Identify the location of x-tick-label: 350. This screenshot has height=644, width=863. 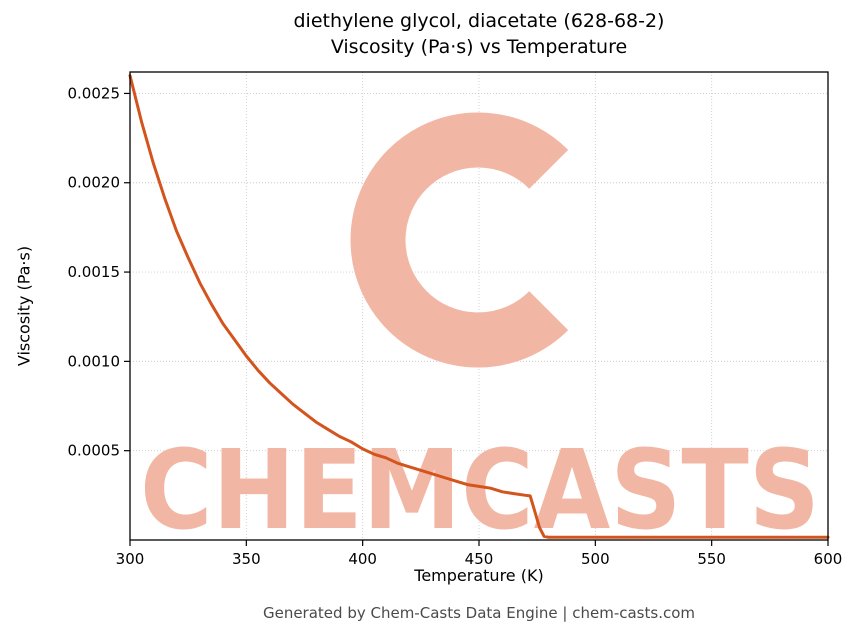
(246, 559).